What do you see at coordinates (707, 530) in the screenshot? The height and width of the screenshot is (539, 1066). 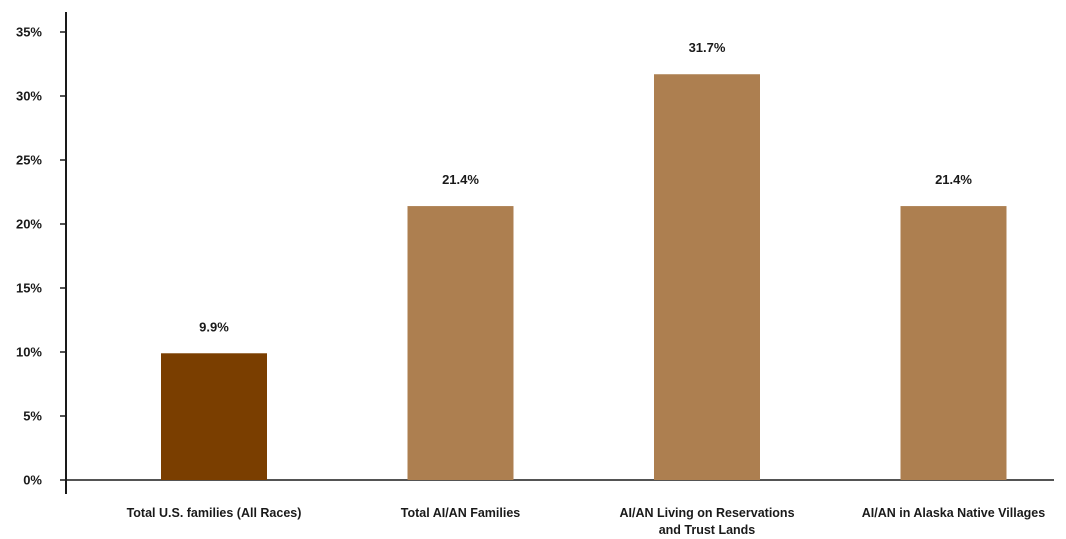 I see `x-category-label: and Trust Lands` at bounding box center [707, 530].